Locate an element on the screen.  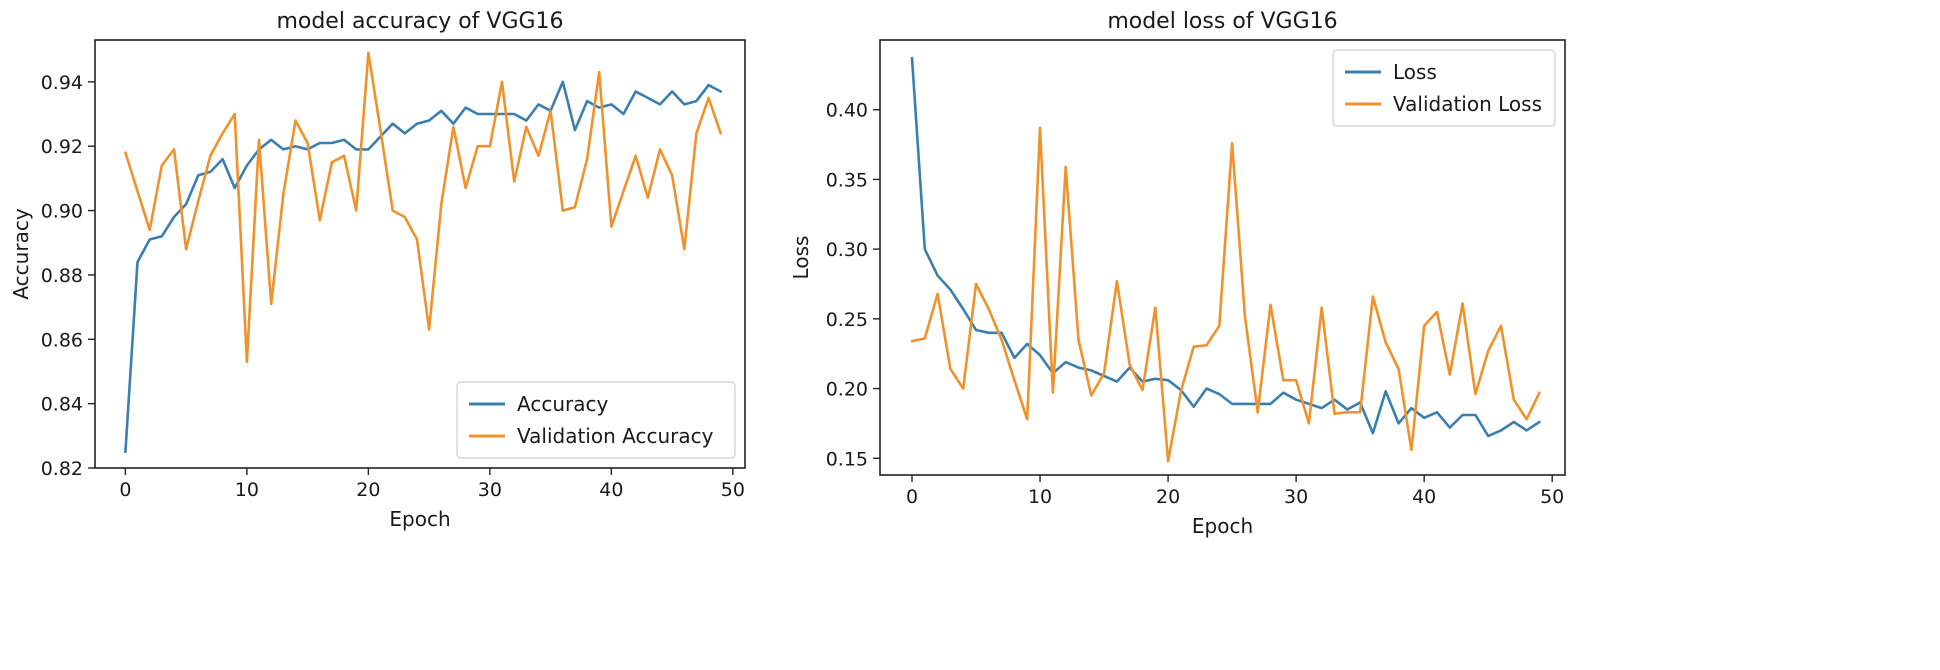
y-tick-label: 0.40 is located at coordinates (847, 111).